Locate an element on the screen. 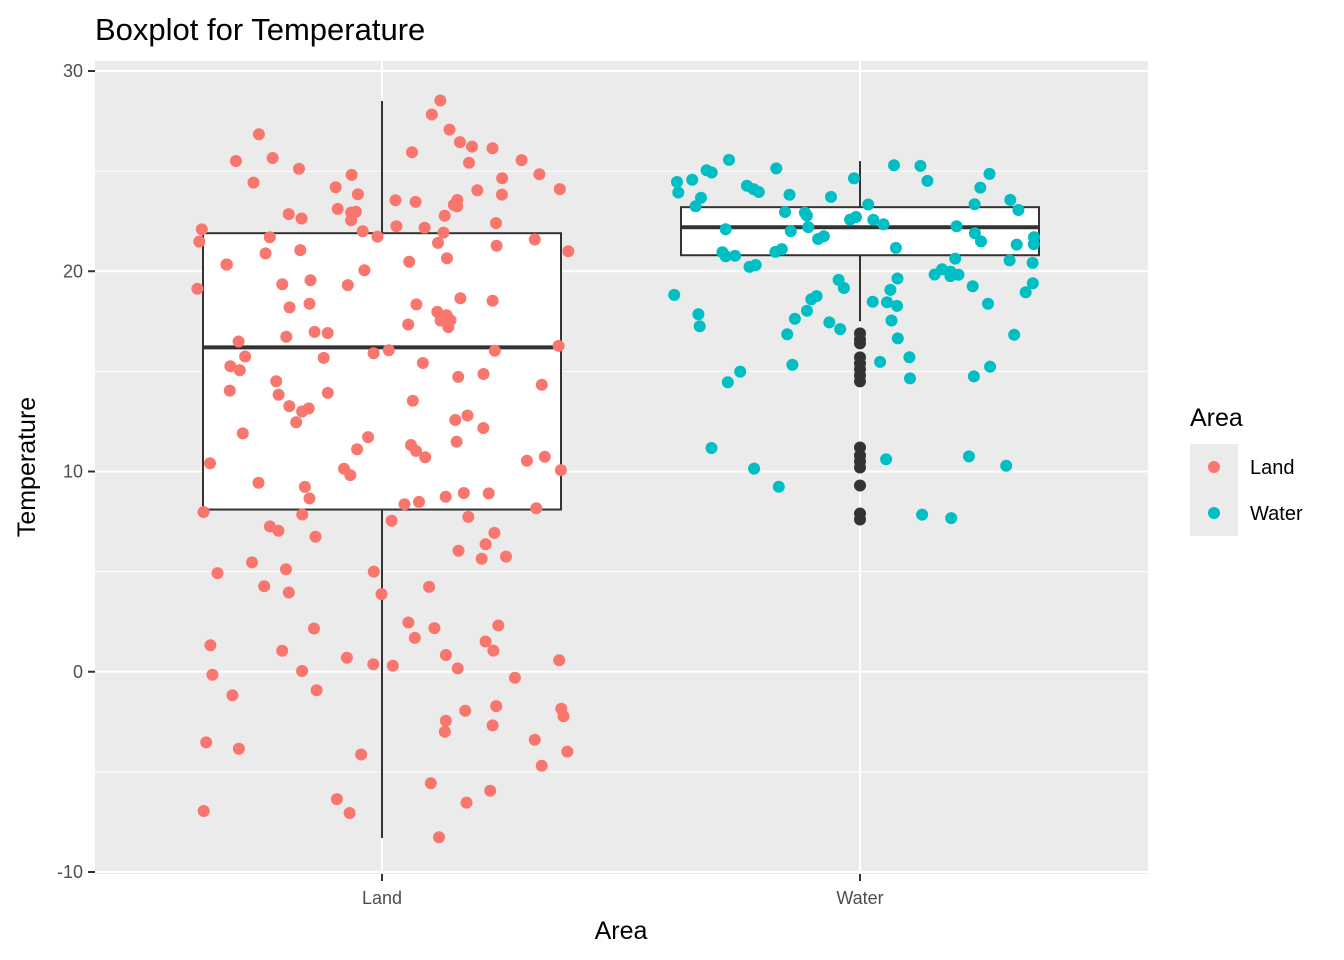  legend-water-marker is located at coordinates (1214, 513).